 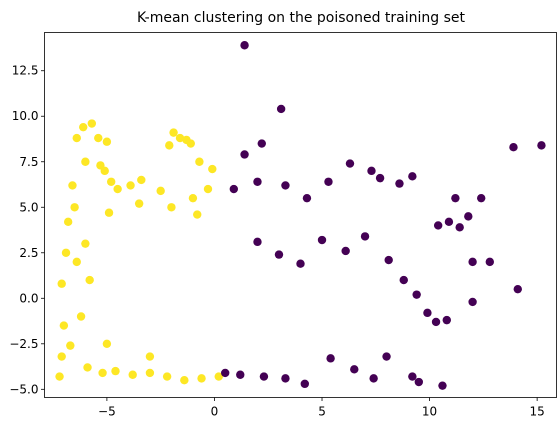 What do you see at coordinates (25, 116) in the screenshot?
I see `y-tick-label: 10.0` at bounding box center [25, 116].